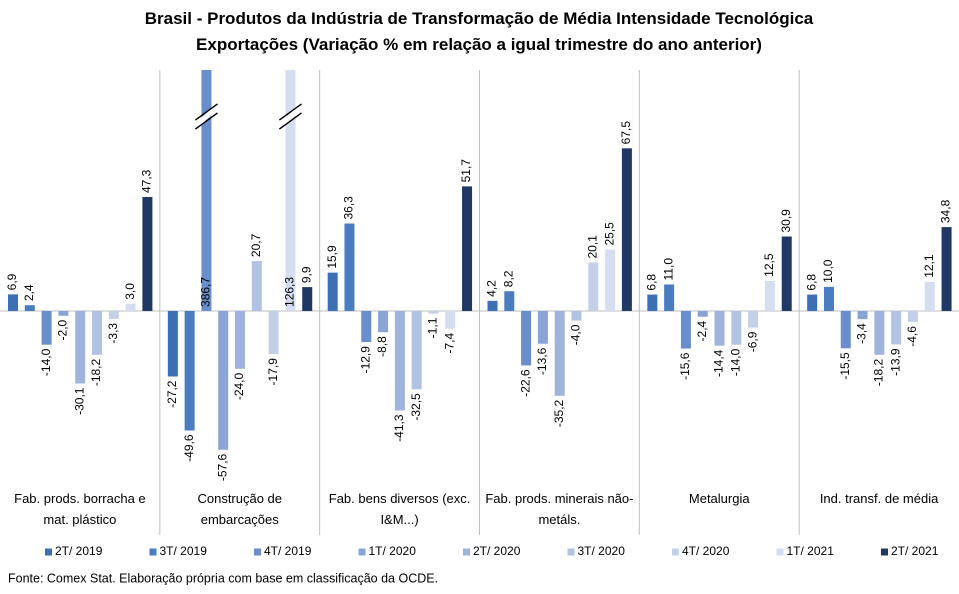 Image resolution: width=959 pixels, height=594 pixels. What do you see at coordinates (288, 551) in the screenshot?
I see `legend-label: 4T/ 2019` at bounding box center [288, 551].